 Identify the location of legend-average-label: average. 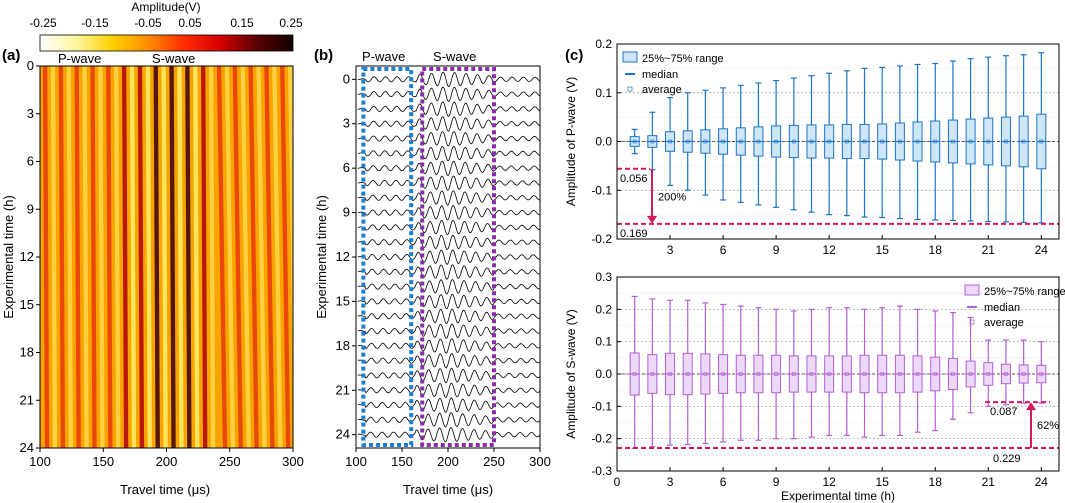
(1004, 323).